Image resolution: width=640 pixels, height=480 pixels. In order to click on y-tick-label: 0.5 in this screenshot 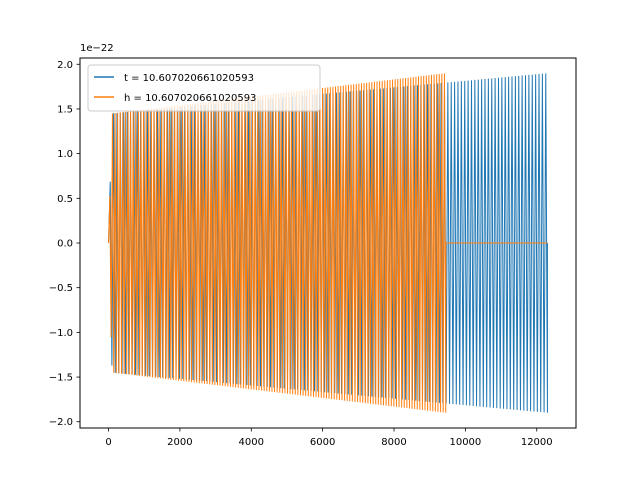, I will do `click(65, 199)`.